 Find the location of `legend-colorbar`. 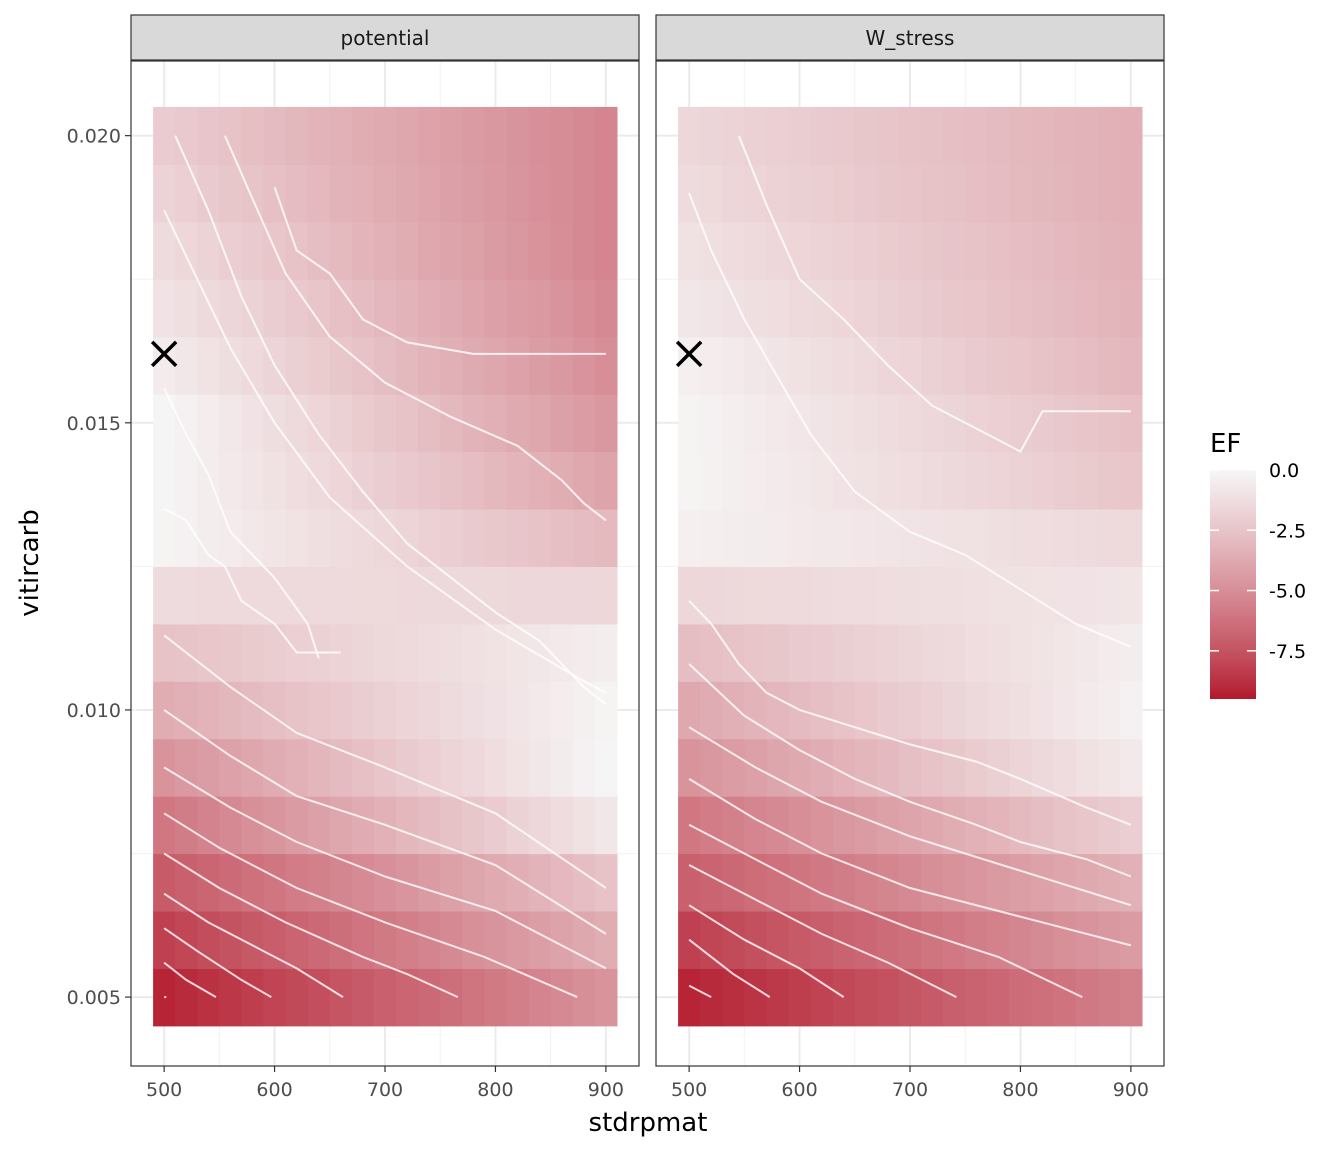

legend-colorbar is located at coordinates (1233, 584).